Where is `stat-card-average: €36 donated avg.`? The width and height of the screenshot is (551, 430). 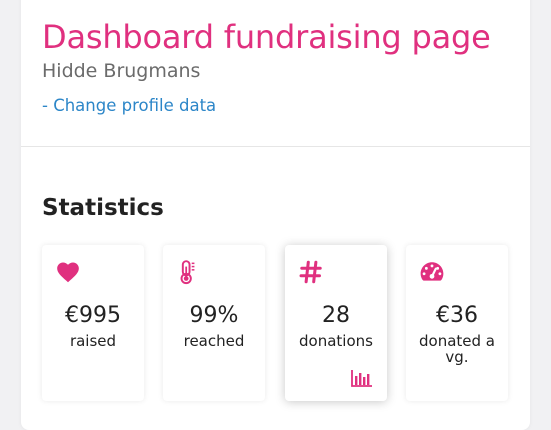
stat-card-average: €36 donated avg. is located at coordinates (457, 323).